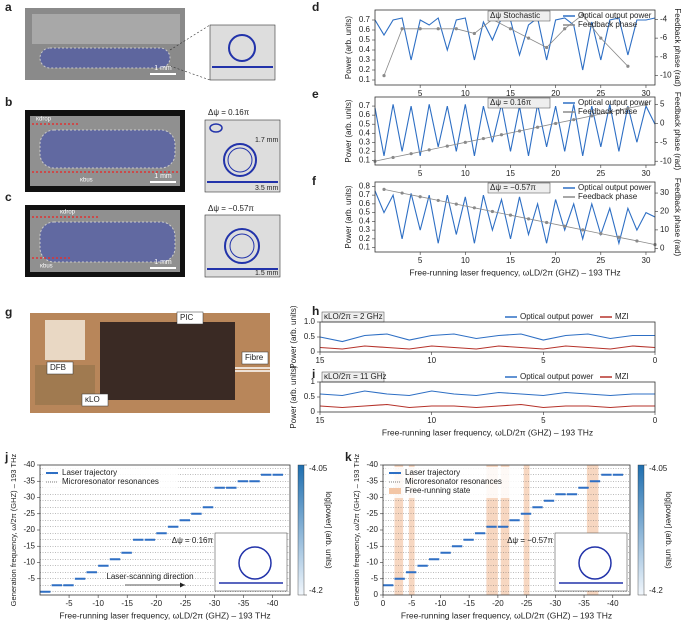 This screenshot has width=685, height=623. Describe the element at coordinates (600, 173) in the screenshot. I see `x-tick-label: 25` at that location.